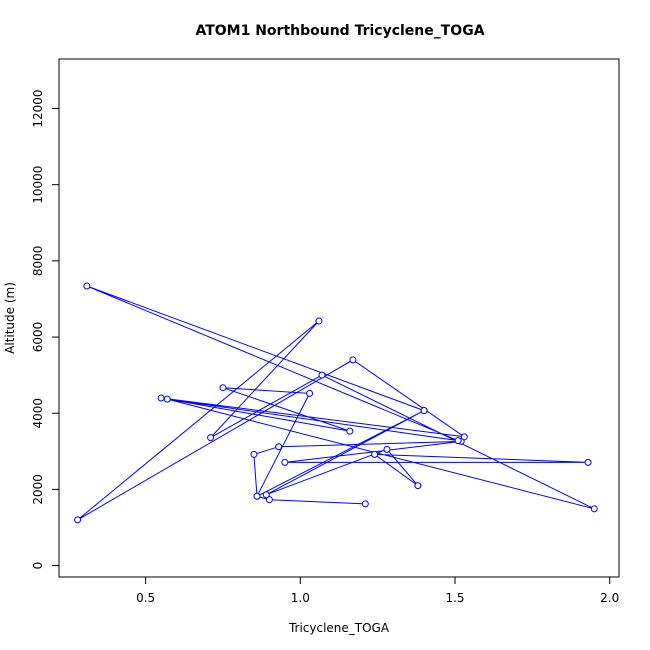  Describe the element at coordinates (38, 566) in the screenshot. I see `y-tick-label: 0` at that location.